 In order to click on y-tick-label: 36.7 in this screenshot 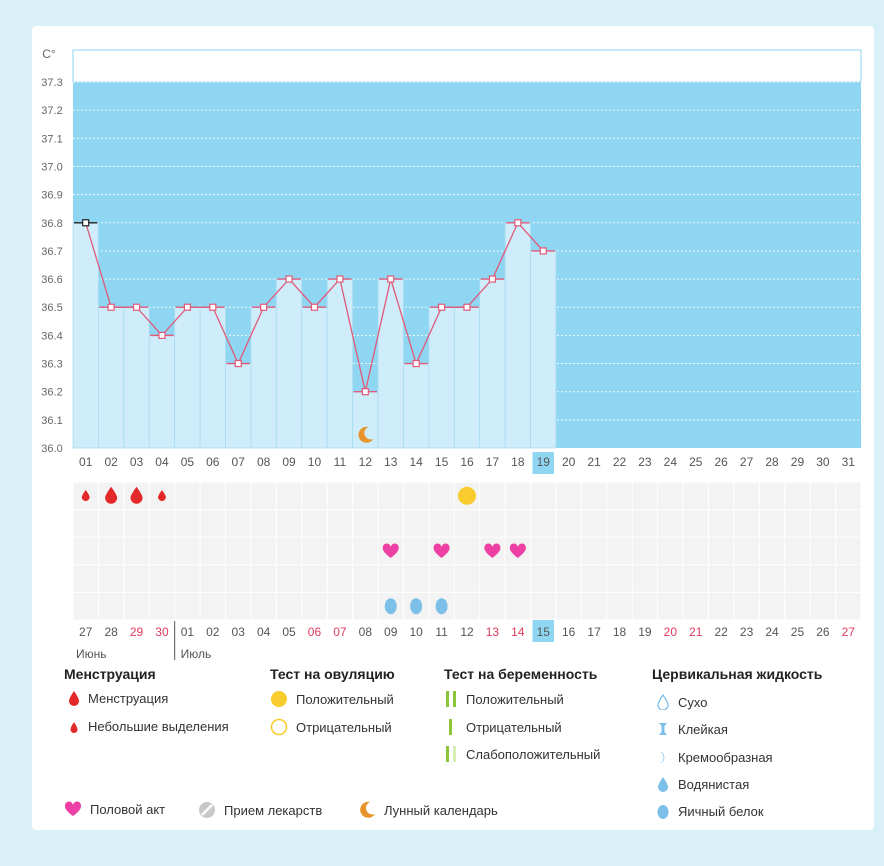, I will do `click(51, 252)`.